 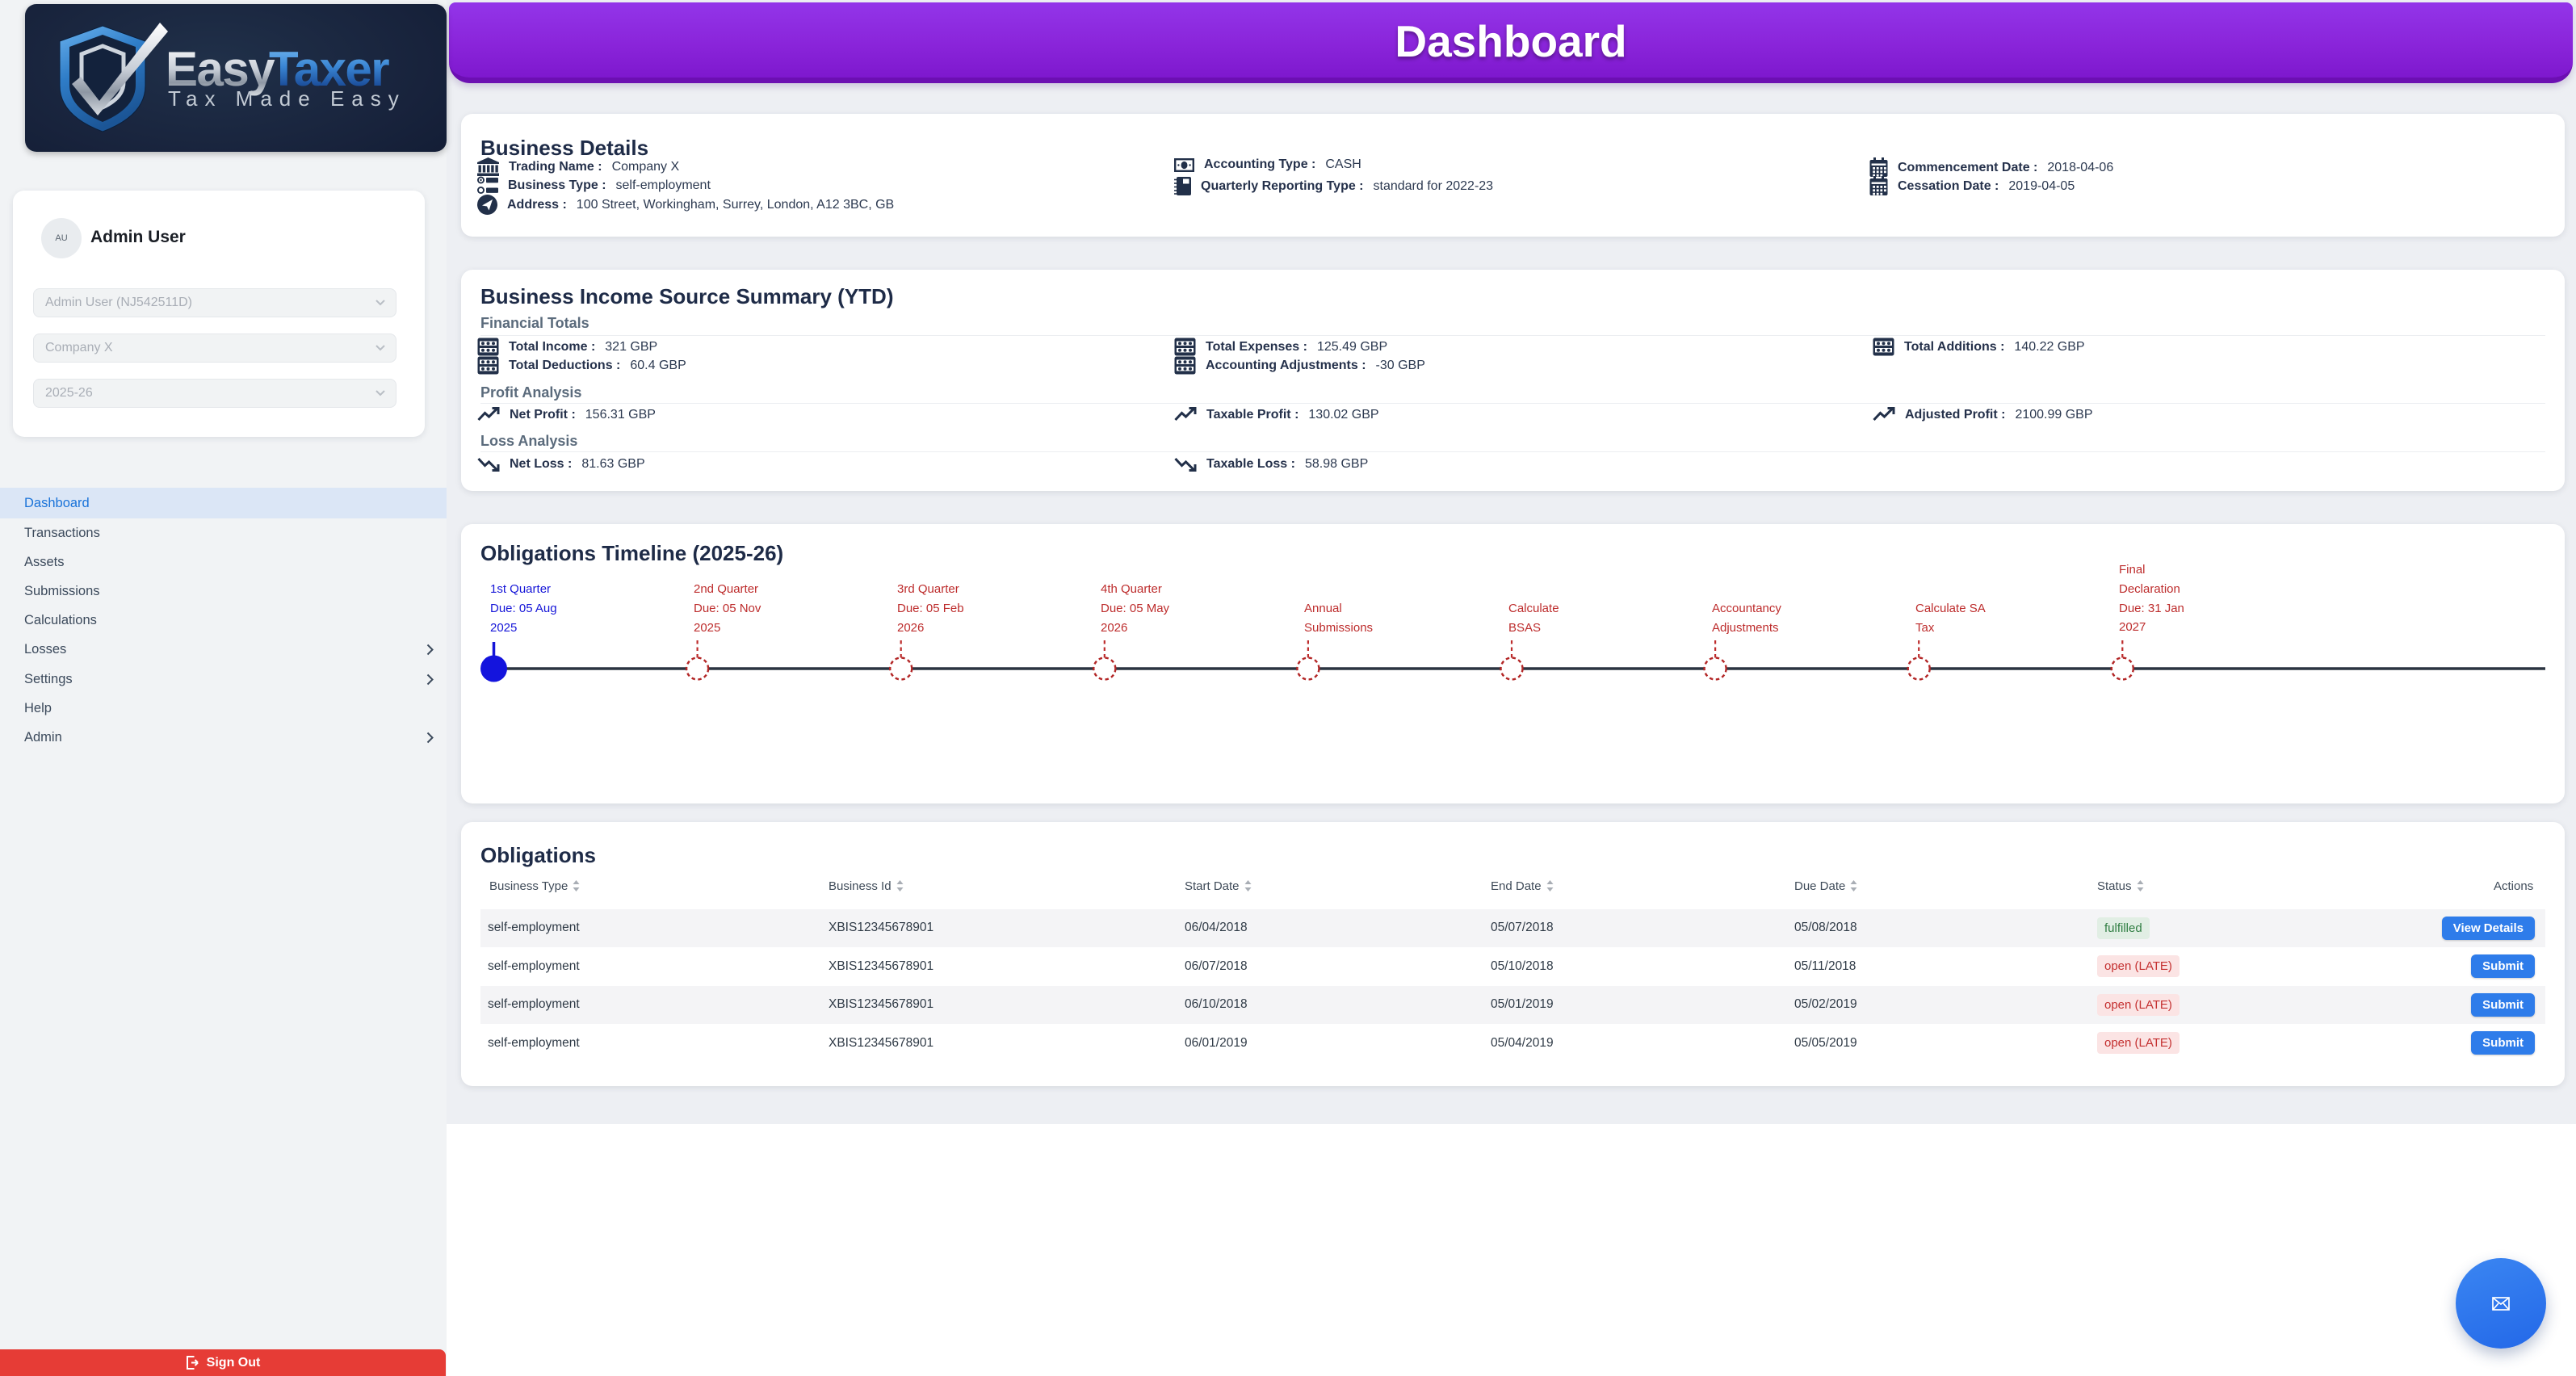 What do you see at coordinates (287, 98) in the screenshot?
I see `svg-text: Tax Made Easy` at bounding box center [287, 98].